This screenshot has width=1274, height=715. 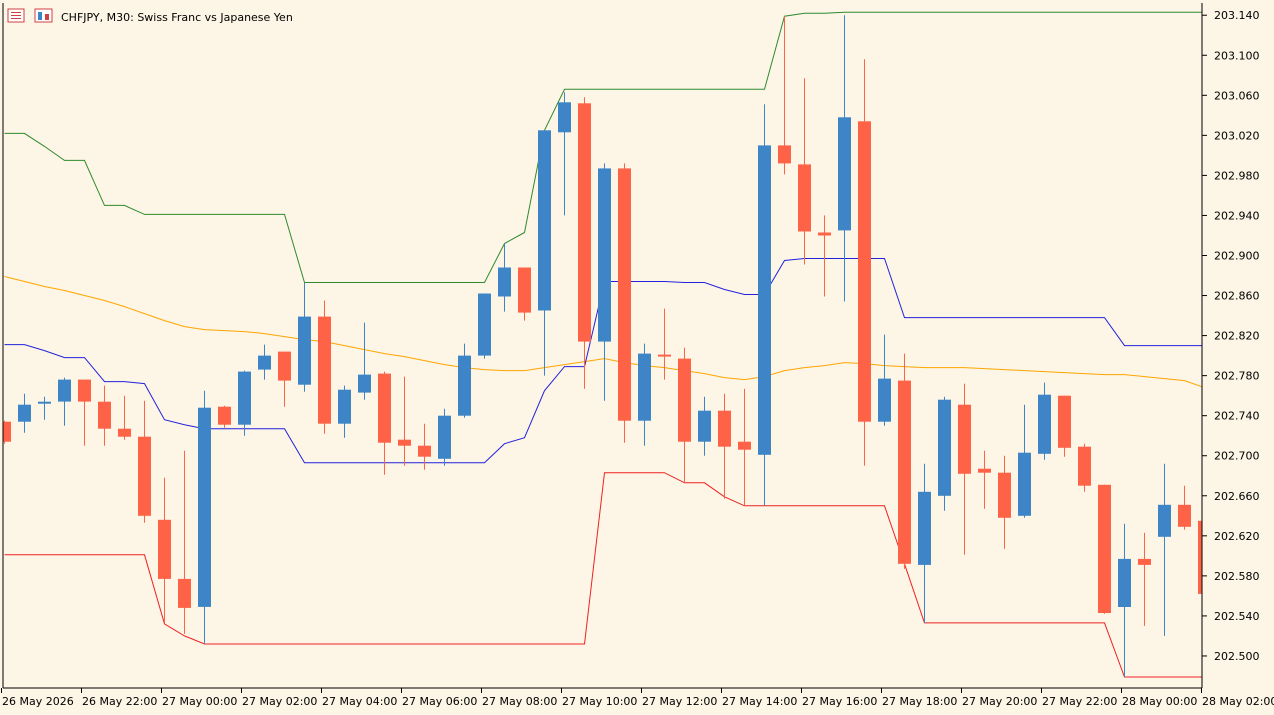 What do you see at coordinates (1237, 215) in the screenshot?
I see `y-tick-label: 202.940` at bounding box center [1237, 215].